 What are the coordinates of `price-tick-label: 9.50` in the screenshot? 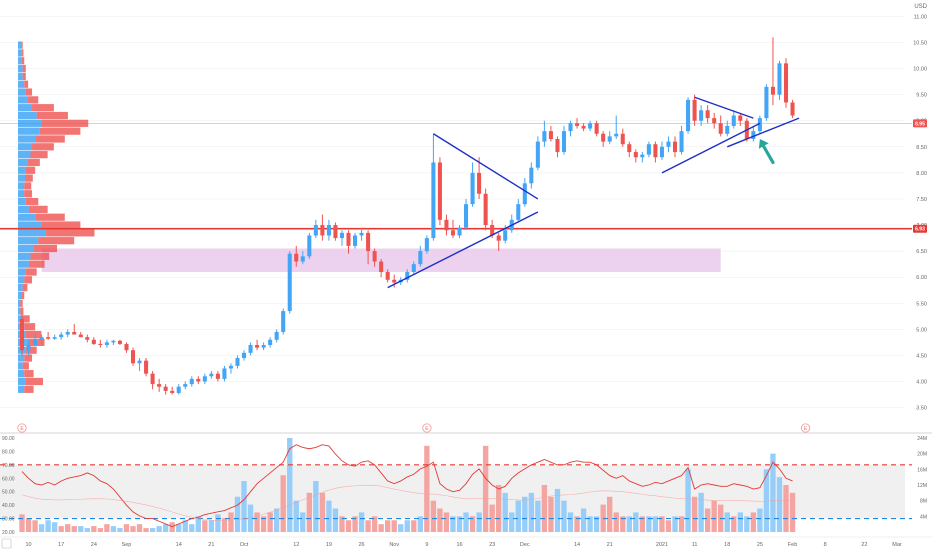 It's located at (921, 96).